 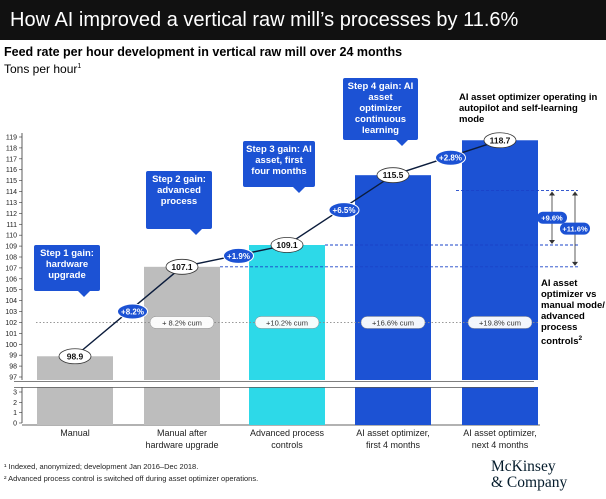 I want to click on category-label: Manual after, so click(x=182, y=433).